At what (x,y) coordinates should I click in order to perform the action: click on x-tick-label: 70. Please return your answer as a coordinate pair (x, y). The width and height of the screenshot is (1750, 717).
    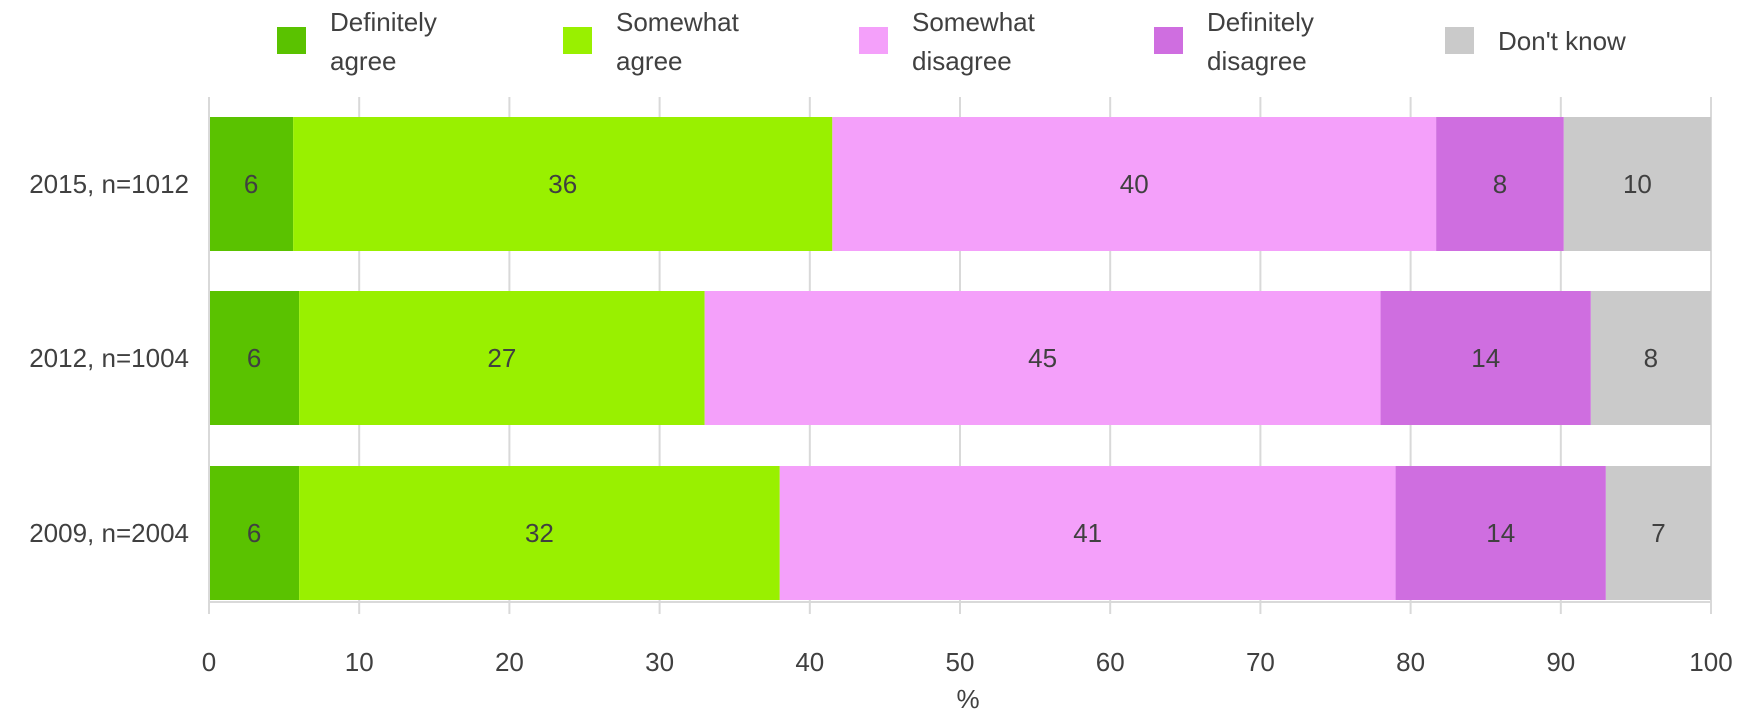
    Looking at the image, I should click on (1260, 662).